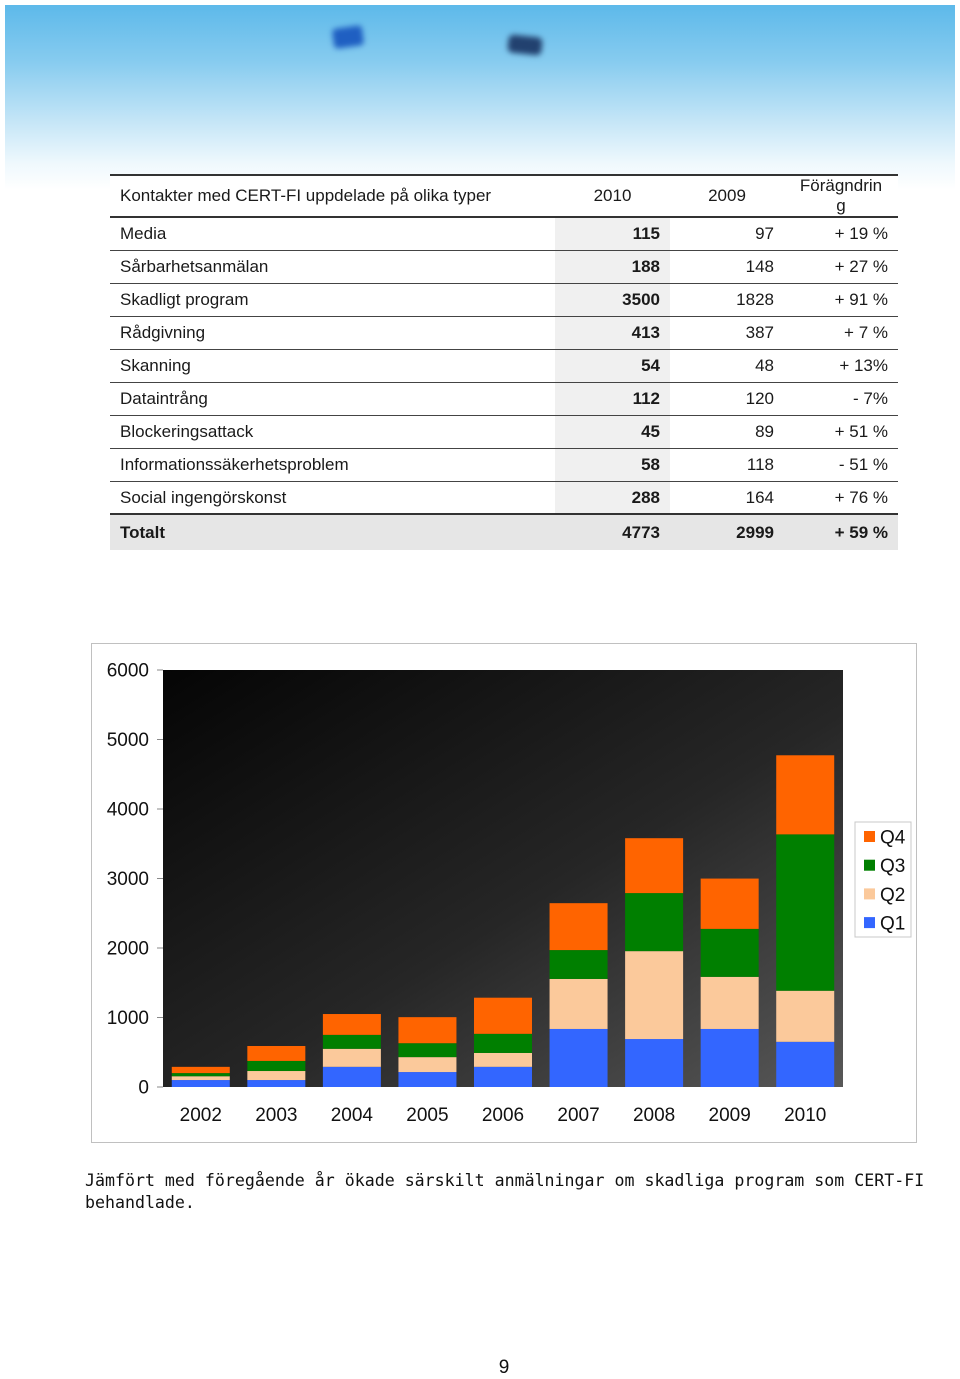  I want to click on legend-swatch-q1, so click(869, 923).